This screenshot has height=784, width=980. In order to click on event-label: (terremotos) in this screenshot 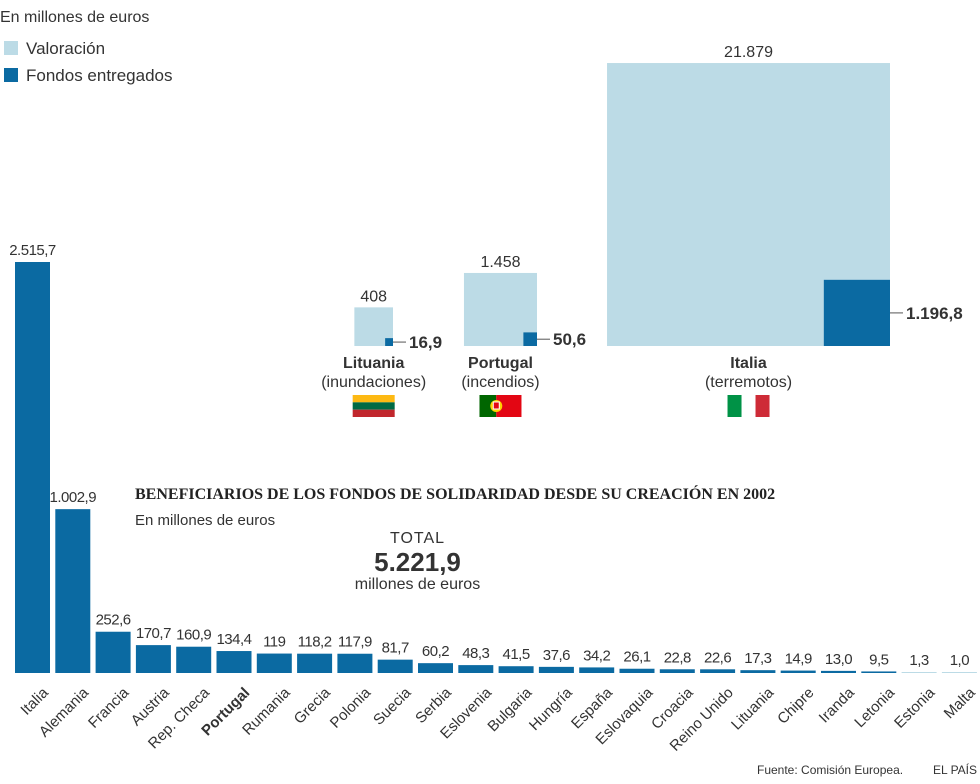, I will do `click(748, 382)`.